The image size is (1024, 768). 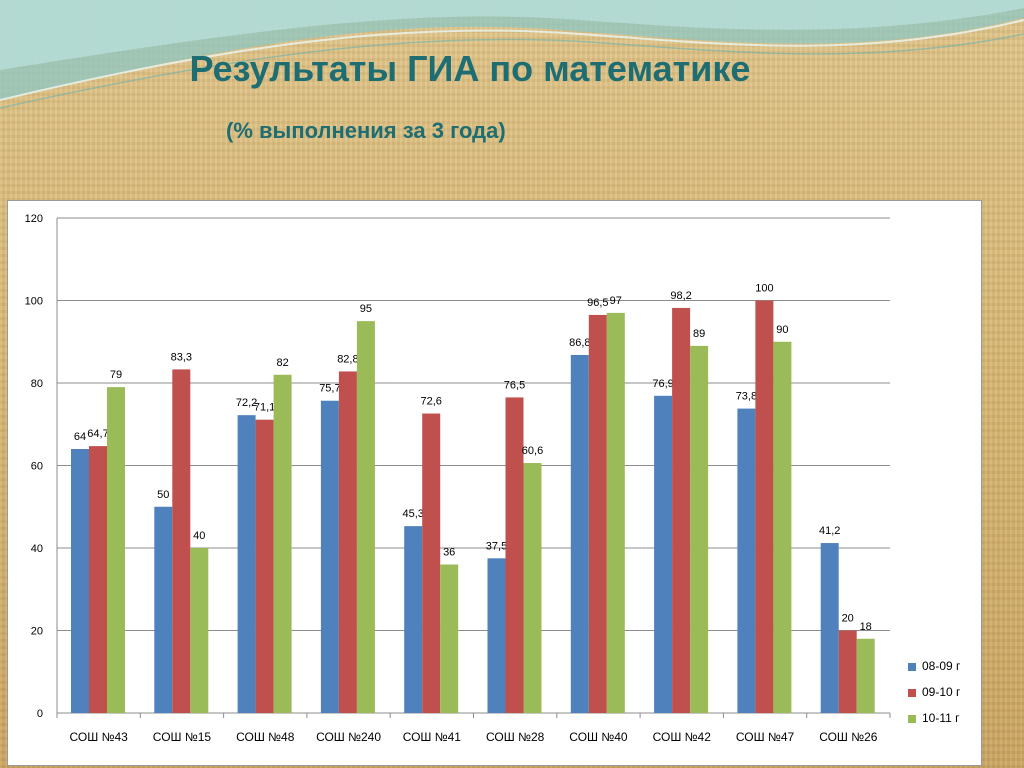 What do you see at coordinates (412, 514) in the screenshot?
I see `data-label: 45,3` at bounding box center [412, 514].